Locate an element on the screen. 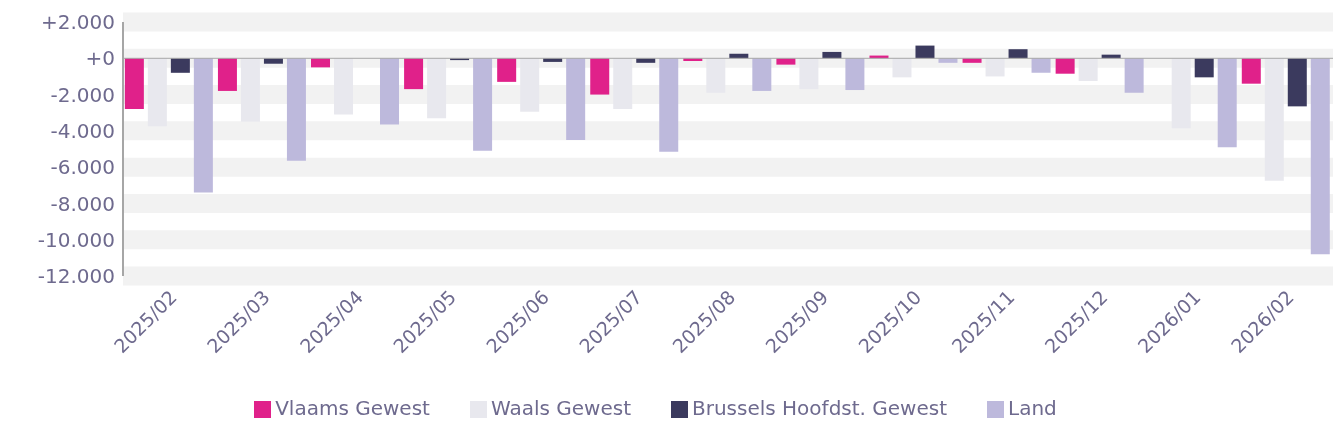  y-tick-label: +0 is located at coordinates (100, 58).